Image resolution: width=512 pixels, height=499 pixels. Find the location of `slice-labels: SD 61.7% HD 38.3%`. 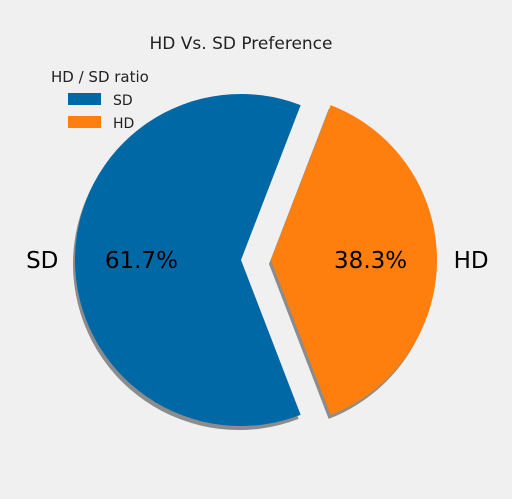

slice-labels: SD 61.7% HD 38.3% is located at coordinates (257, 261).